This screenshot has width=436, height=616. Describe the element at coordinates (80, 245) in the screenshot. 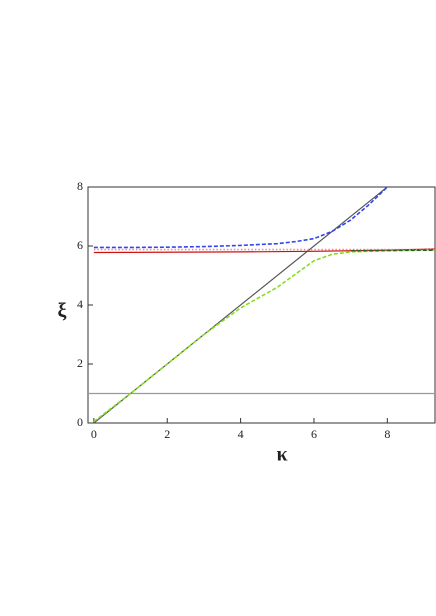

I see `y-tick-label: 6` at that location.